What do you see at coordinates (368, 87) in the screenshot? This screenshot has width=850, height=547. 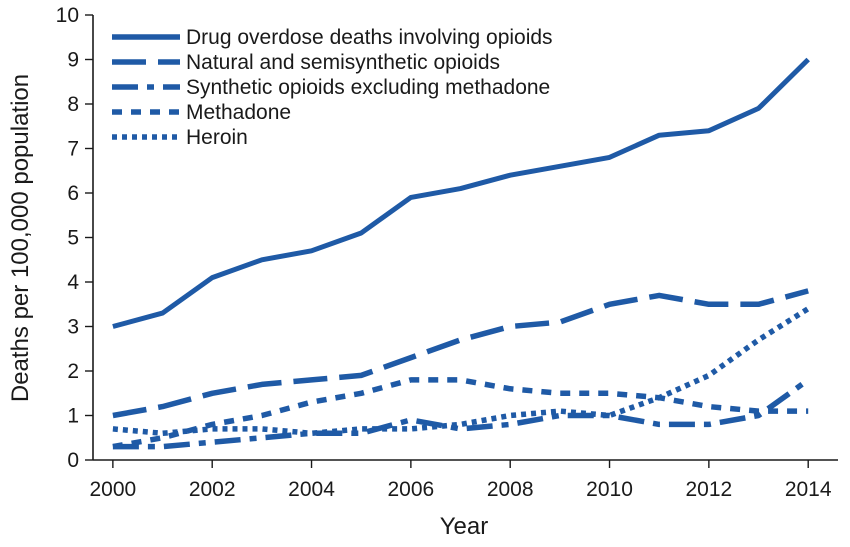 I see `legend-label-2: Synthetic opioids excluding methadone` at bounding box center [368, 87].